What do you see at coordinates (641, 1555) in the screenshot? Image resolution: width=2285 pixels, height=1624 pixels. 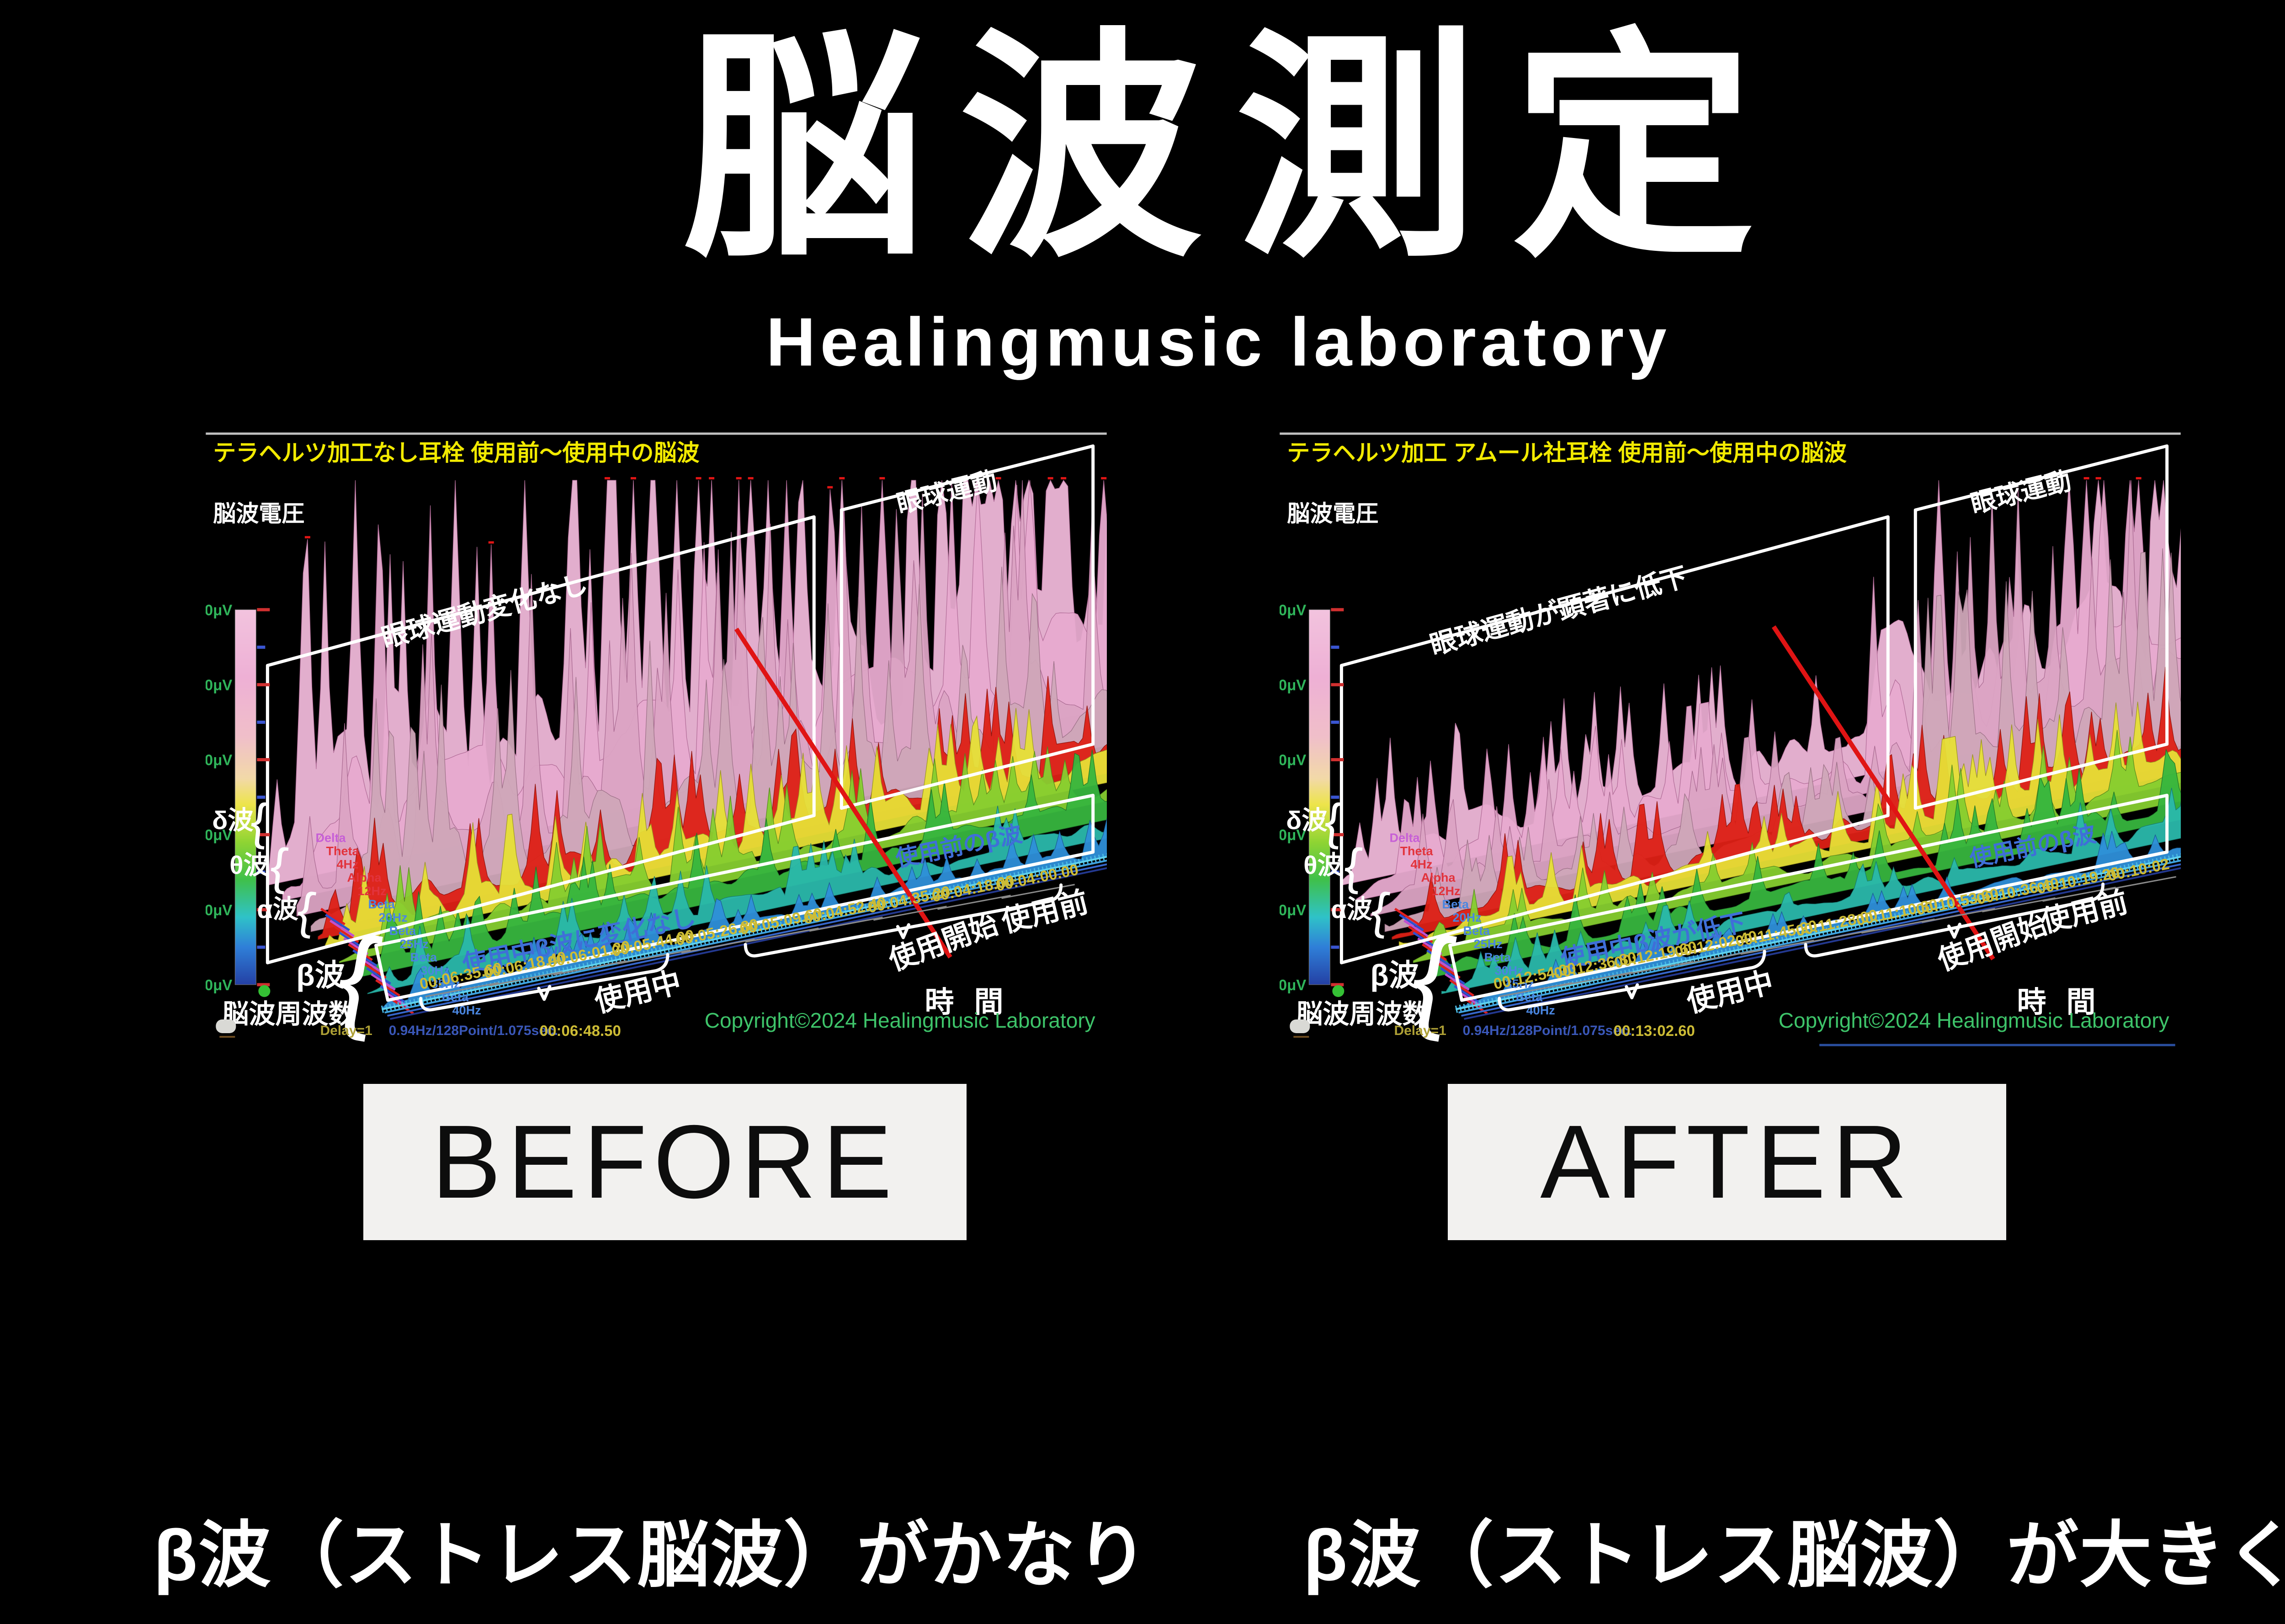 I see `before-description-line: β波（ストレス脳波）がかなり` at bounding box center [641, 1555].